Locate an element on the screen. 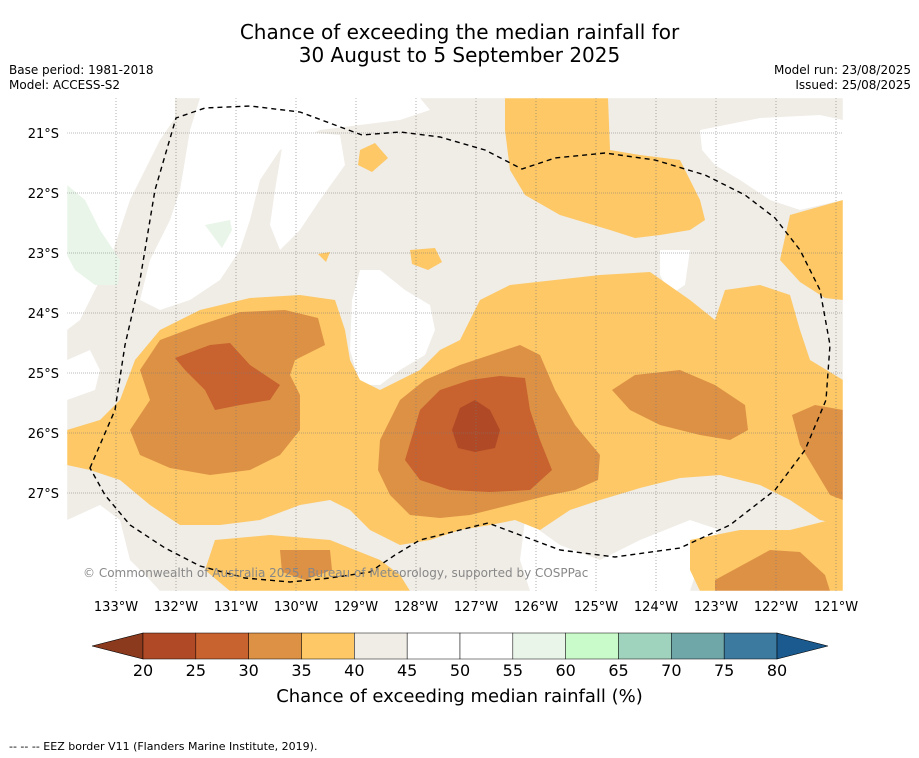 The width and height of the screenshot is (919, 758). colorbar-tick-label: 80 is located at coordinates (777, 670).